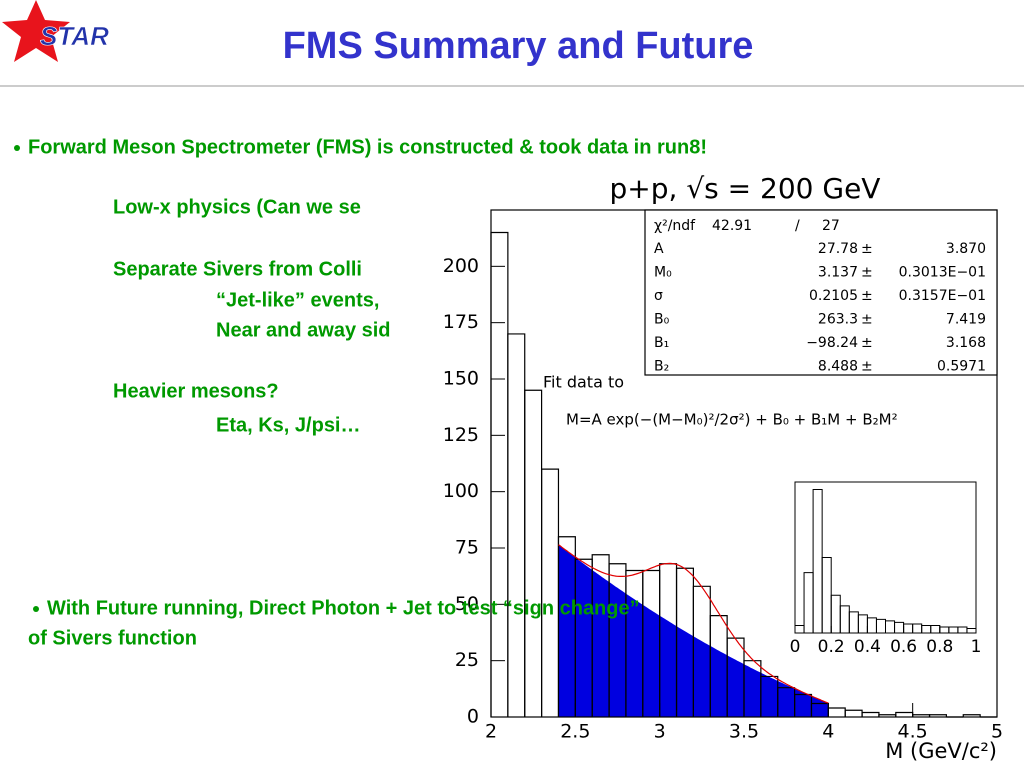 The width and height of the screenshot is (1024, 768). What do you see at coordinates (838, 249) in the screenshot?
I see `param-value: 27.78` at bounding box center [838, 249].